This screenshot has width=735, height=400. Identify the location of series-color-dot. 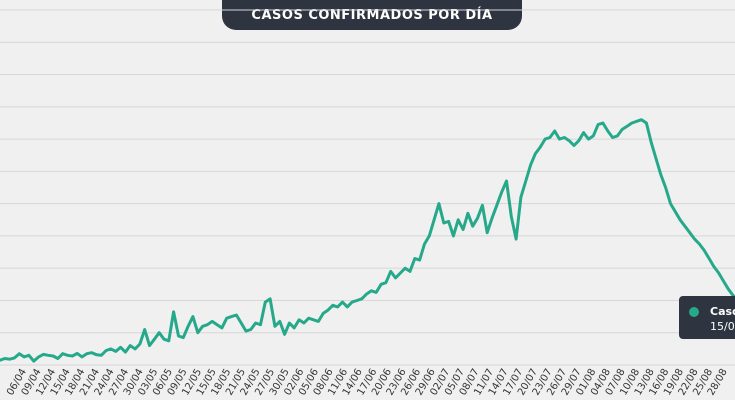
(694, 312).